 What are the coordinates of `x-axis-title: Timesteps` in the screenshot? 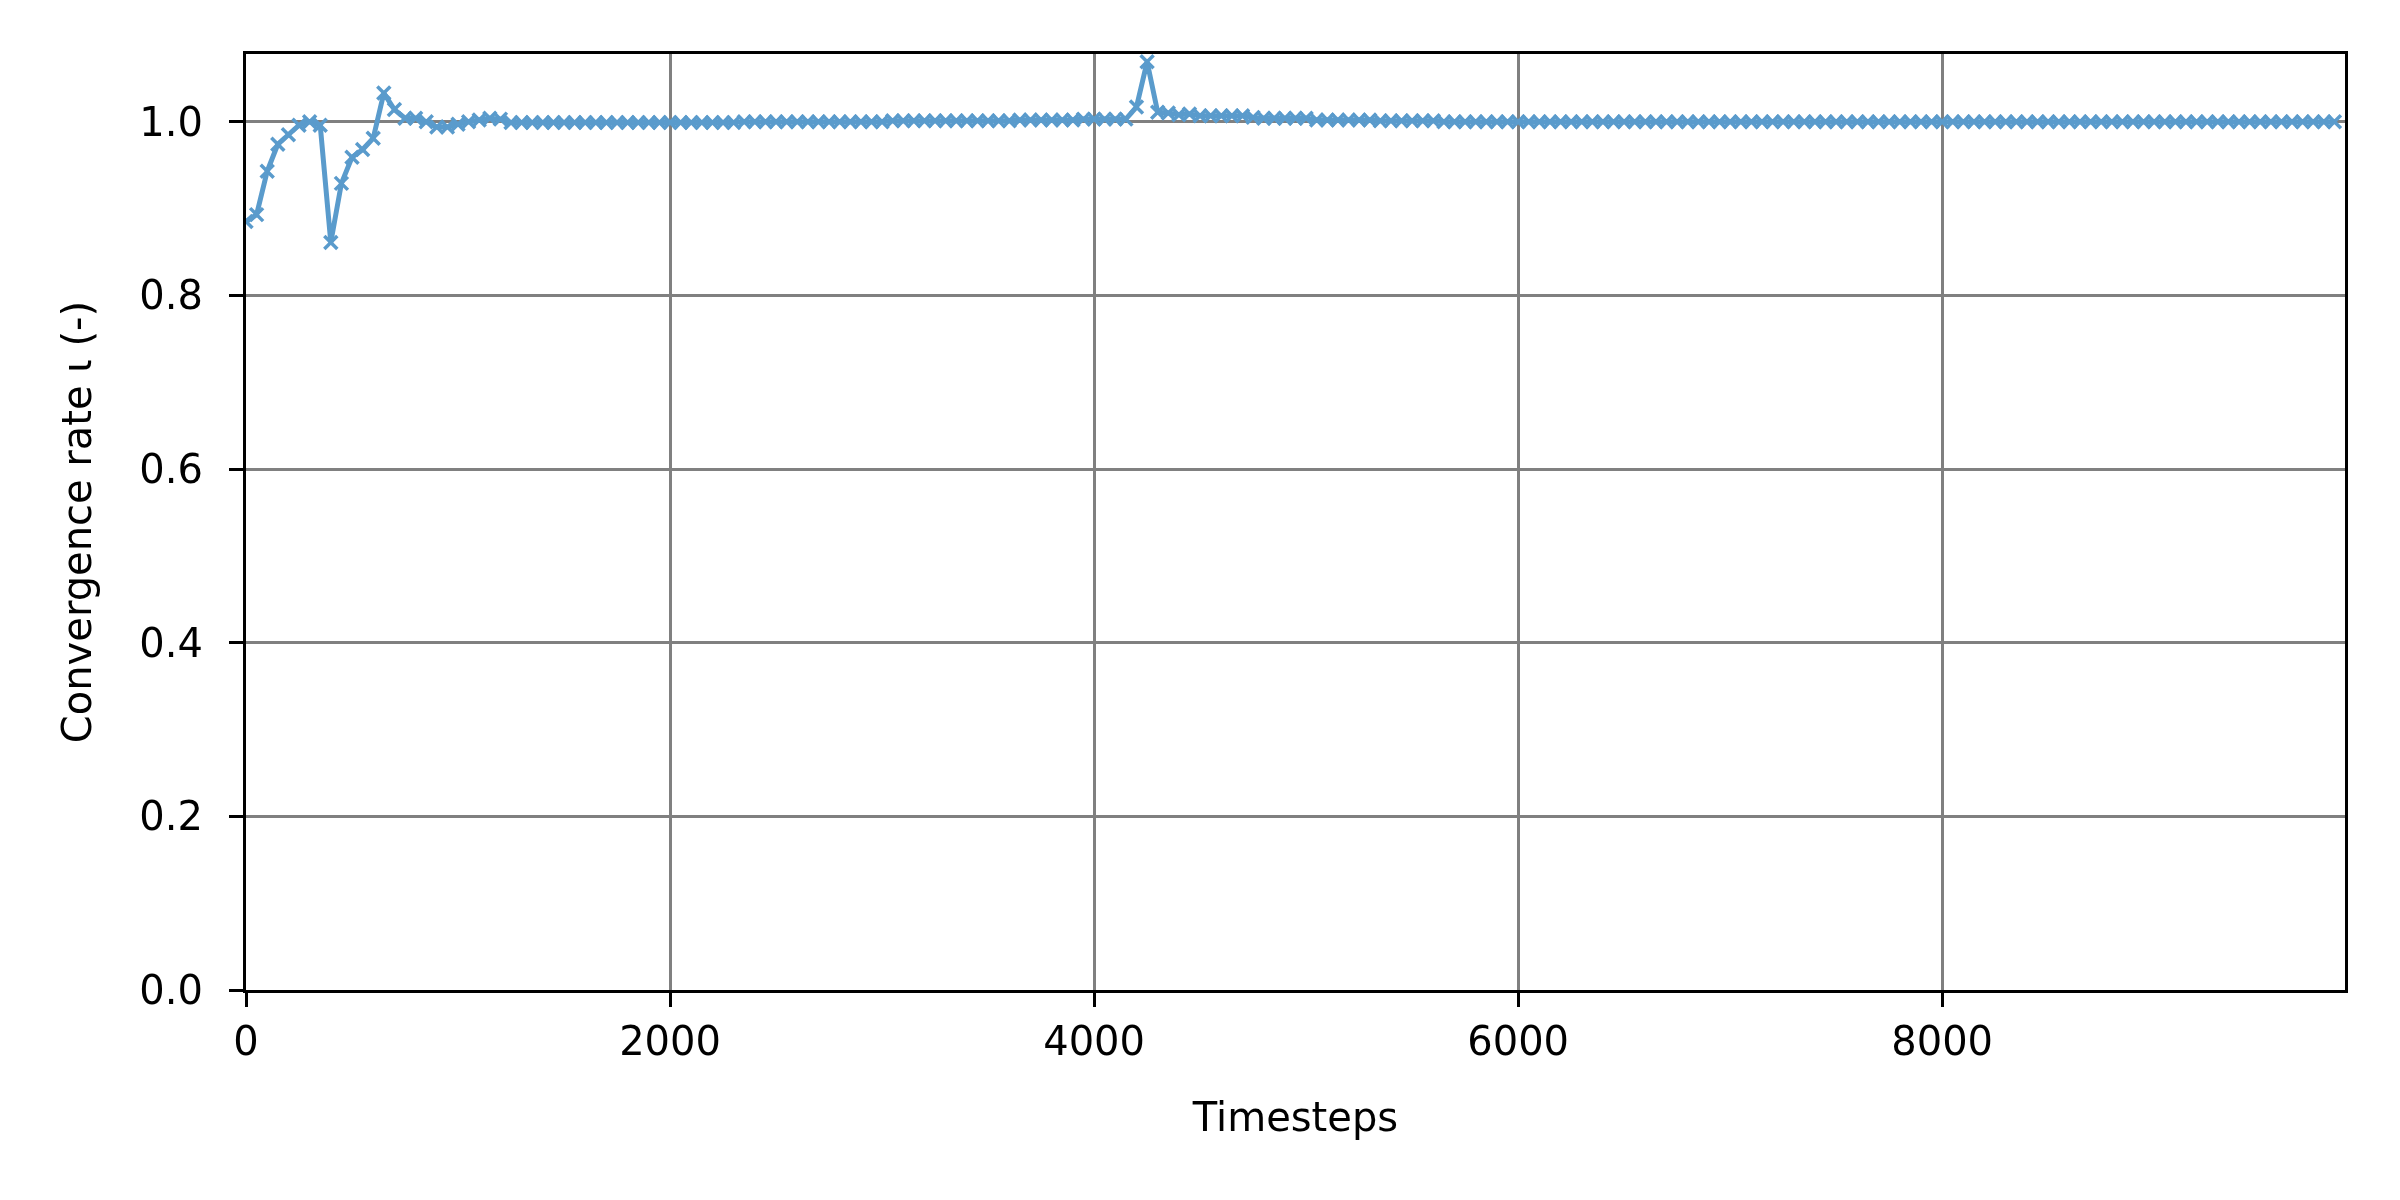 It's located at (1295, 1116).